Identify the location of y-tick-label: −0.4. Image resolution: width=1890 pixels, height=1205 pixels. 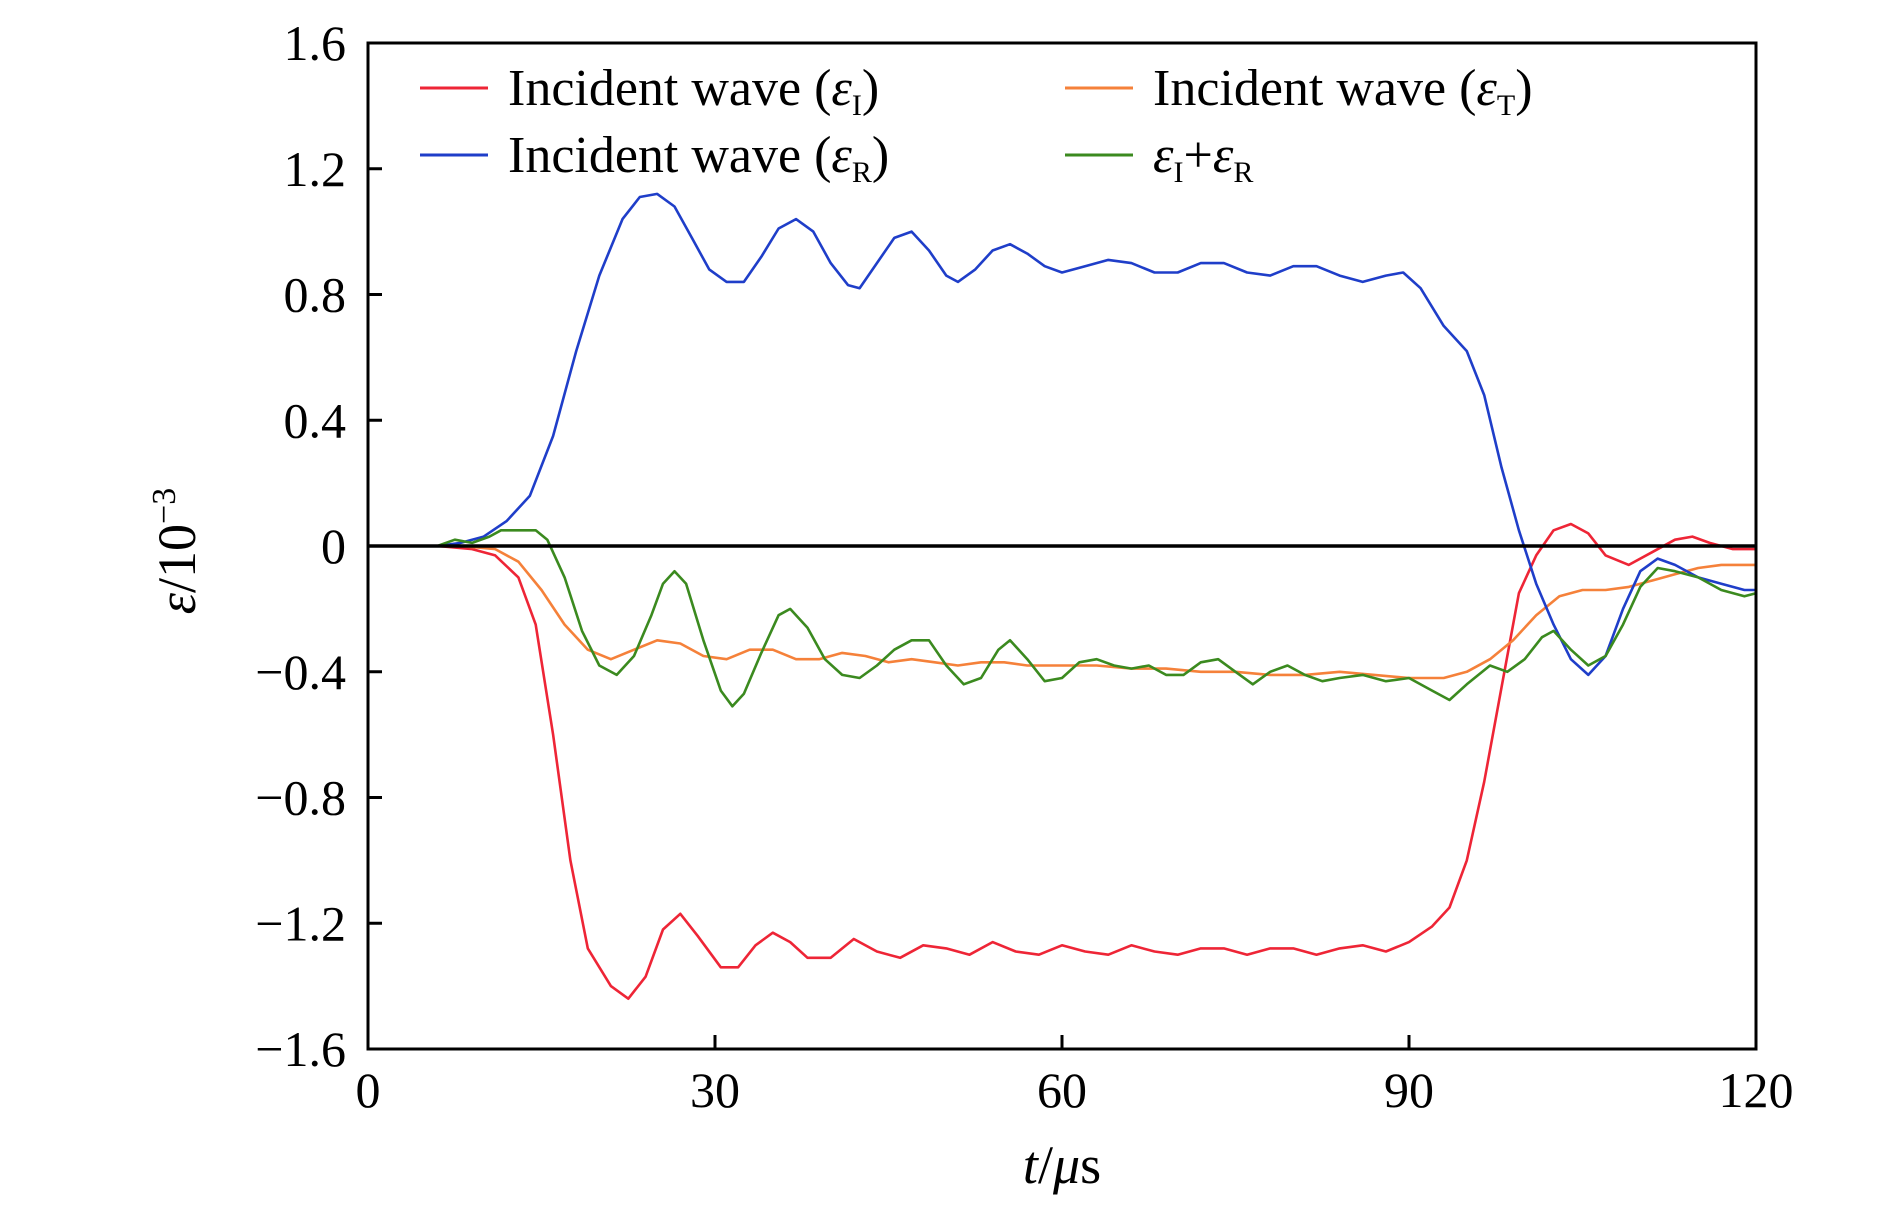
(300, 672).